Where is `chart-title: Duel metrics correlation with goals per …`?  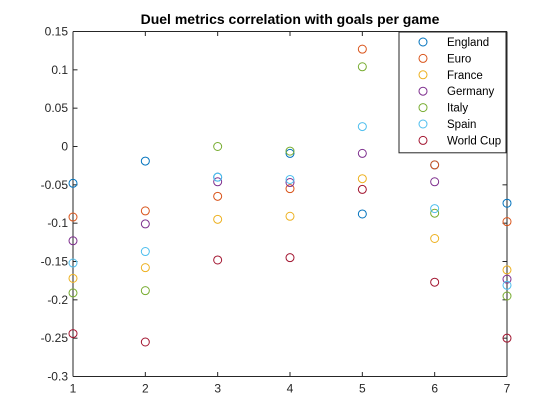 chart-title: Duel metrics correlation with goals per … is located at coordinates (290, 19).